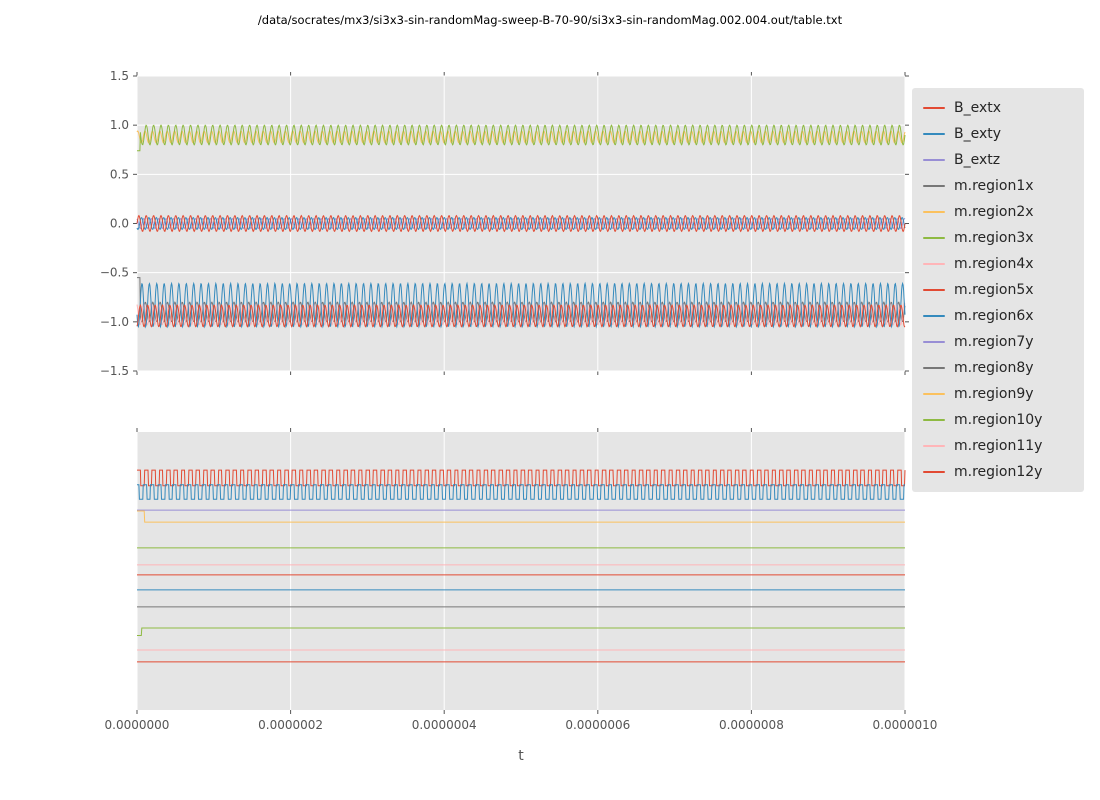 Image resolution: width=1100 pixels, height=800 pixels. I want to click on series-m.region6x, so click(521, 305).